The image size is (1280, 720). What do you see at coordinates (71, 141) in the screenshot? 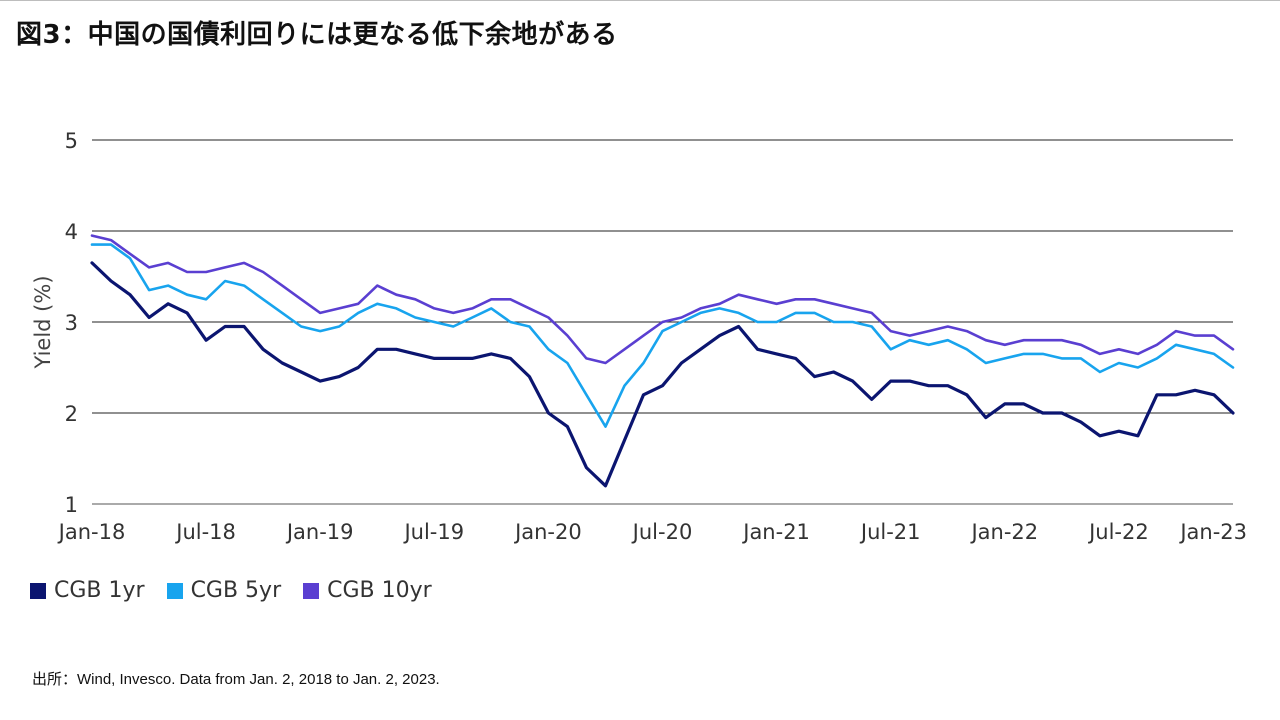
I see `y-tick-label: 5` at bounding box center [71, 141].